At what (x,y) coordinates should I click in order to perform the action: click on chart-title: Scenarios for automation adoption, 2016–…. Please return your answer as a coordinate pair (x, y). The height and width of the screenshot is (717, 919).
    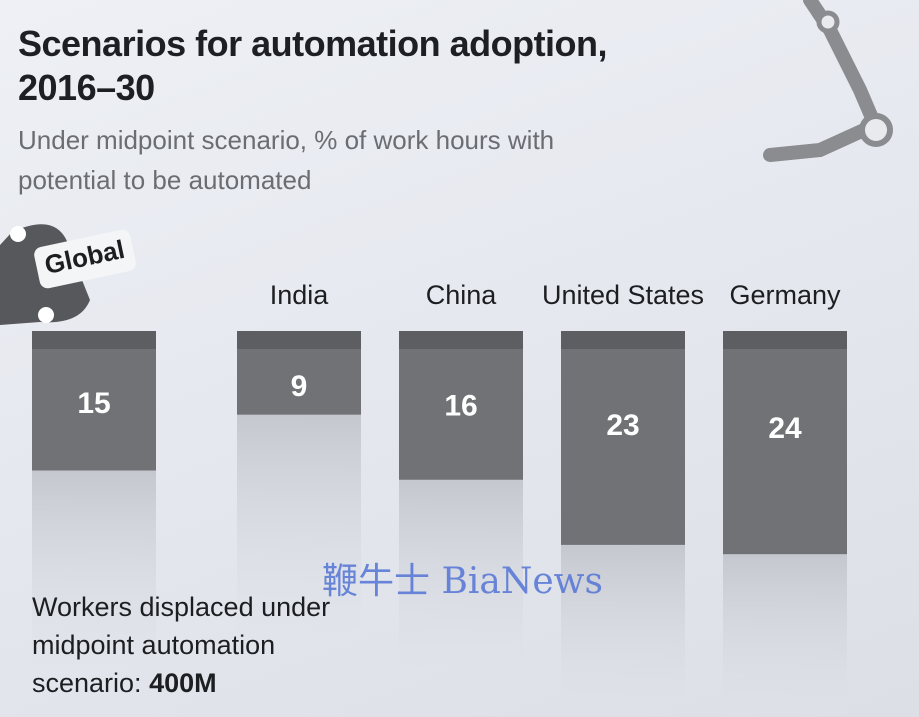
    Looking at the image, I should click on (313, 65).